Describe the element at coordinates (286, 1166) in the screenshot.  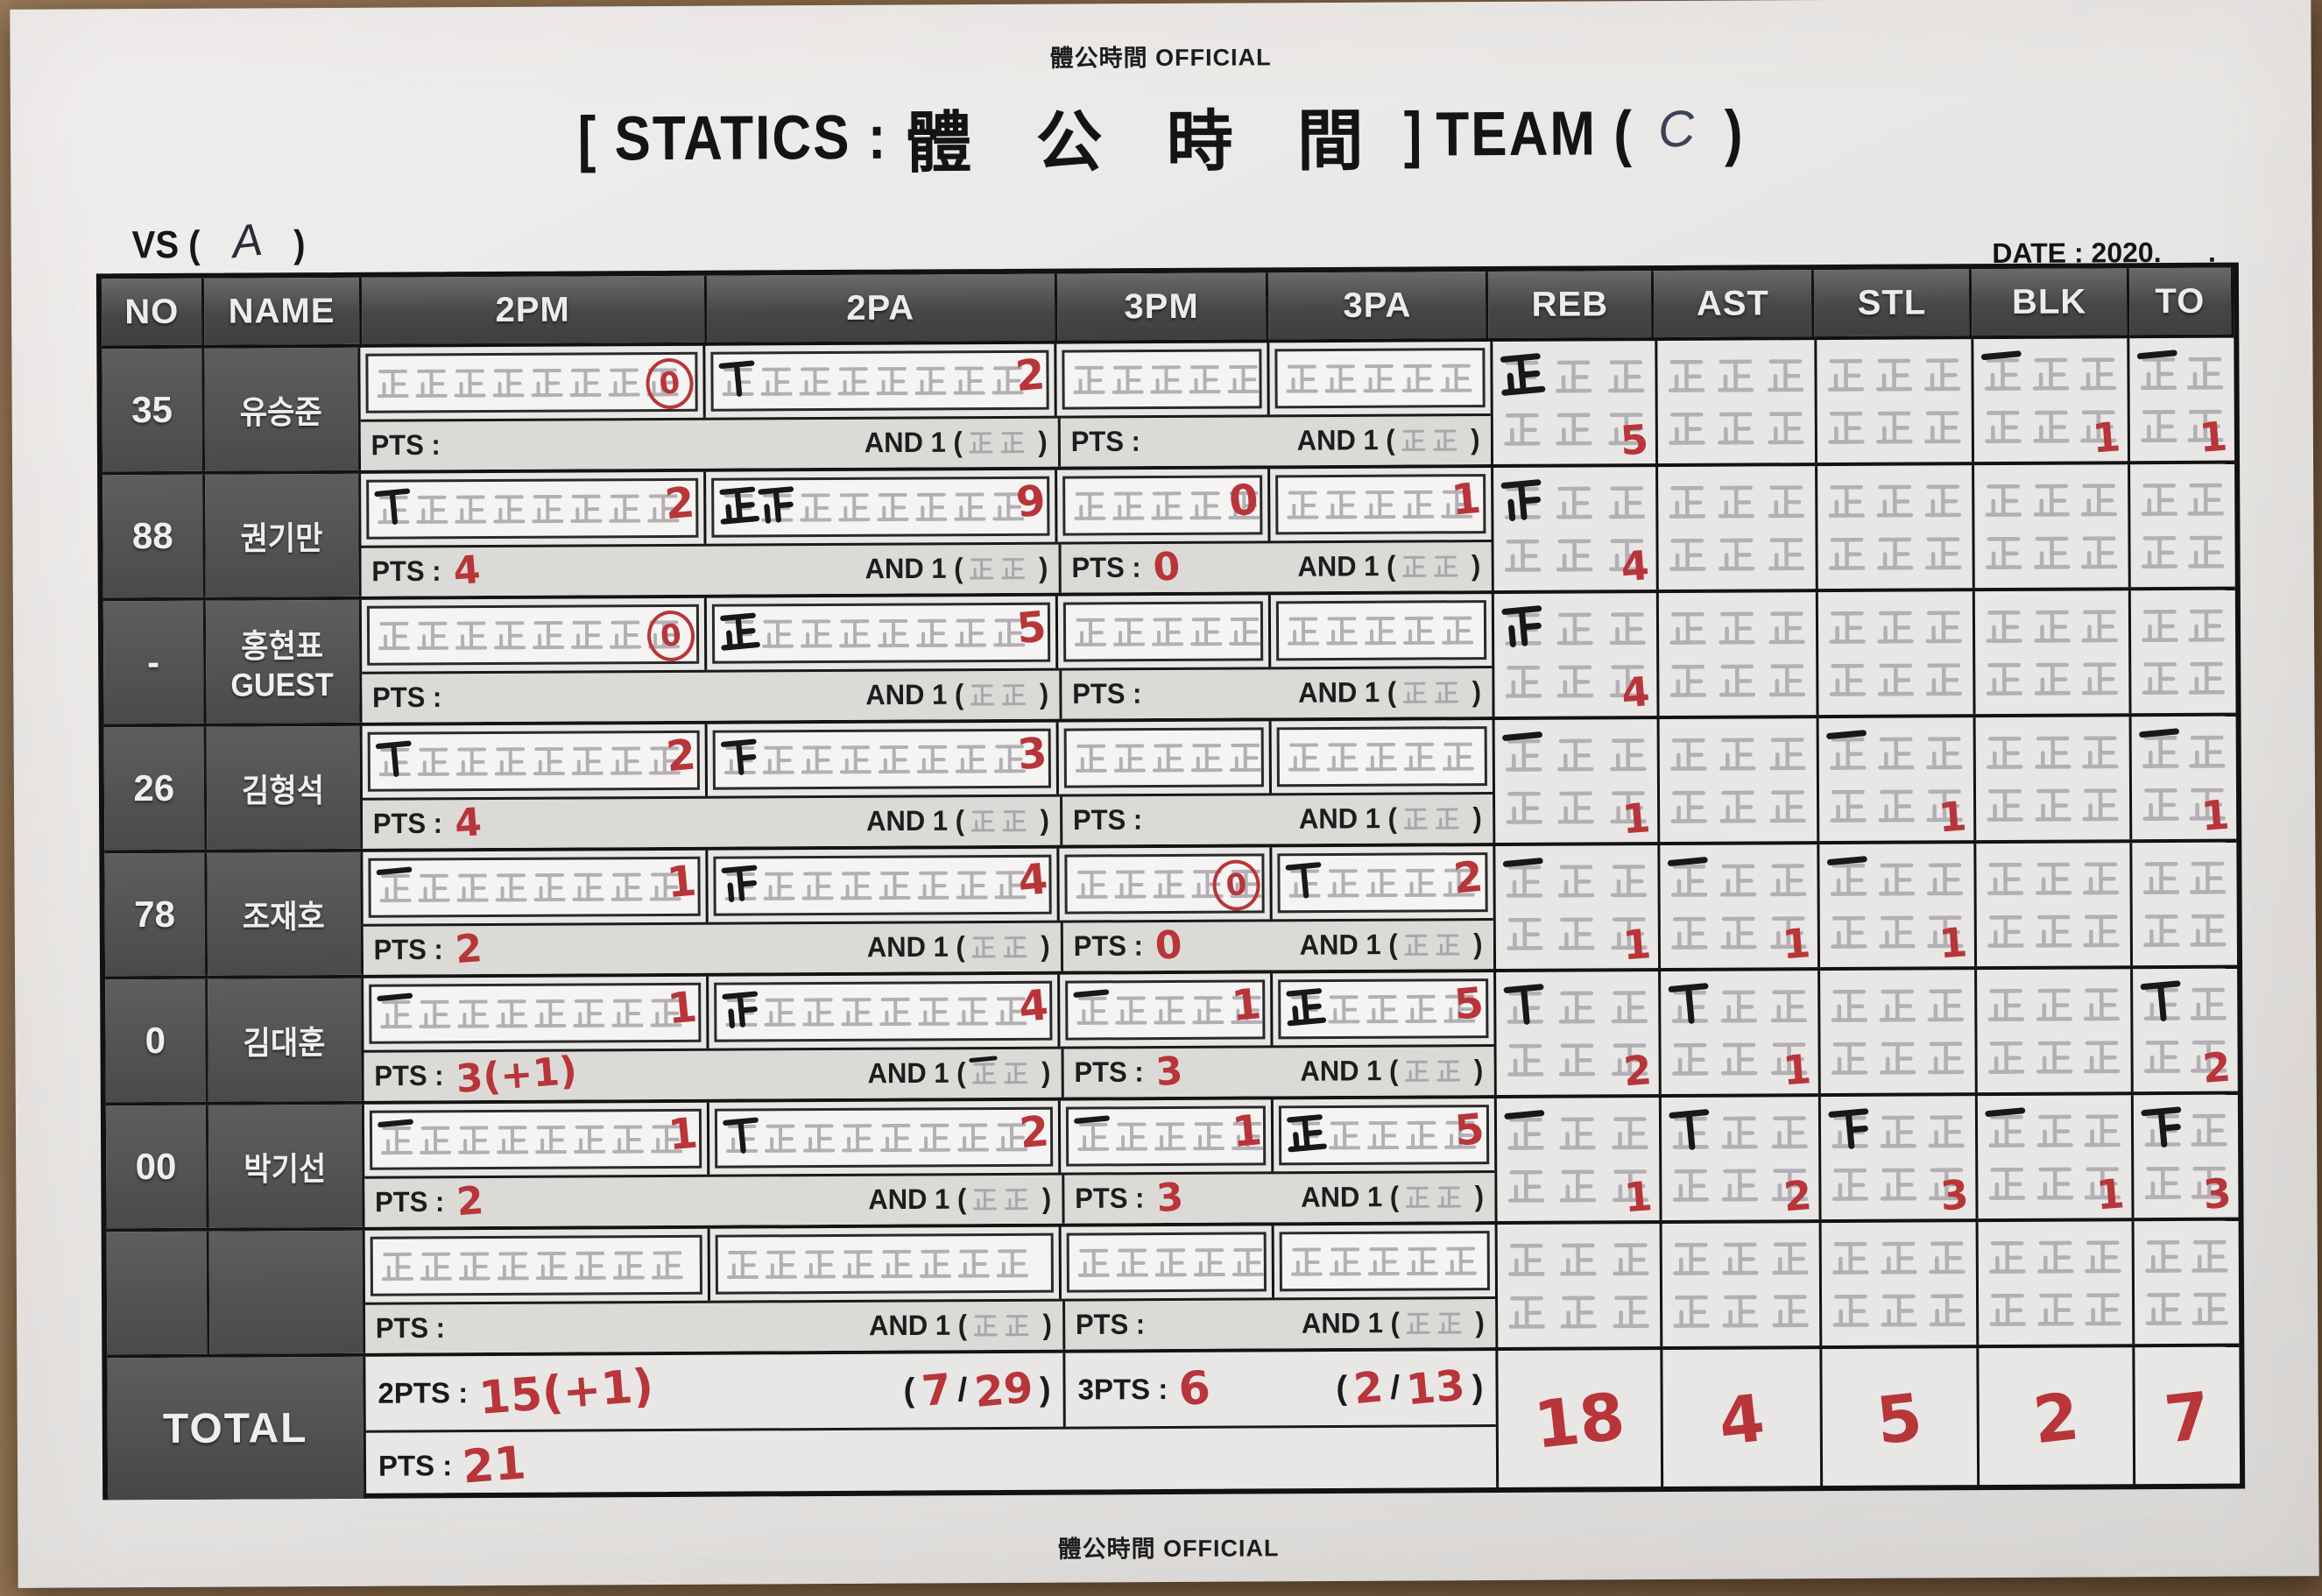
I see `player-name-cell: 박기선` at that location.